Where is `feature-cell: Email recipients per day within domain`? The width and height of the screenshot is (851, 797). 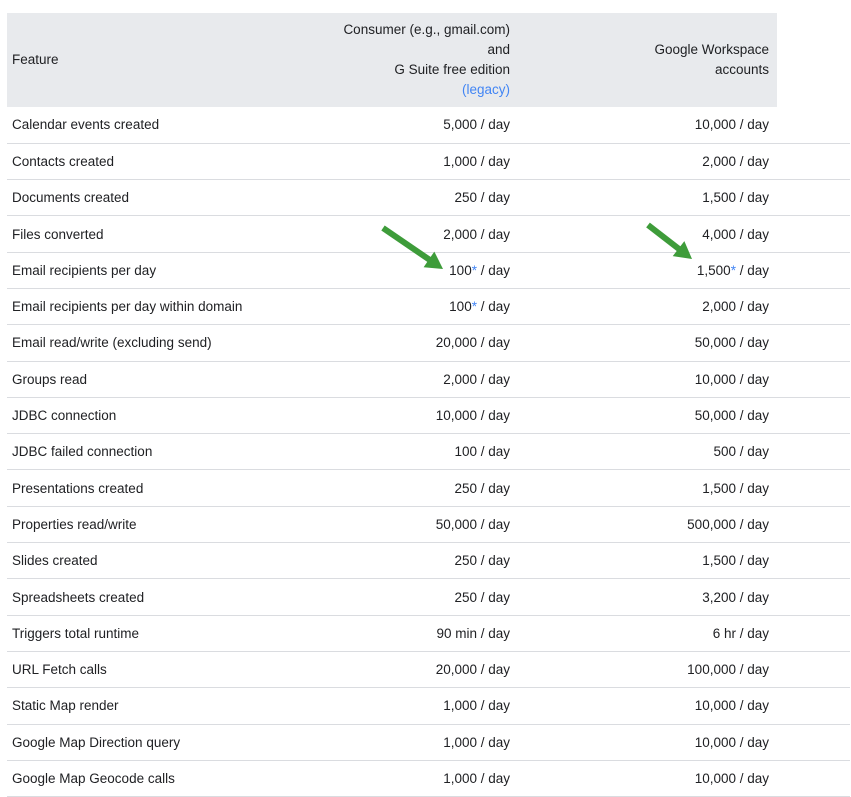
feature-cell: Email recipients per day within domain is located at coordinates (167, 307).